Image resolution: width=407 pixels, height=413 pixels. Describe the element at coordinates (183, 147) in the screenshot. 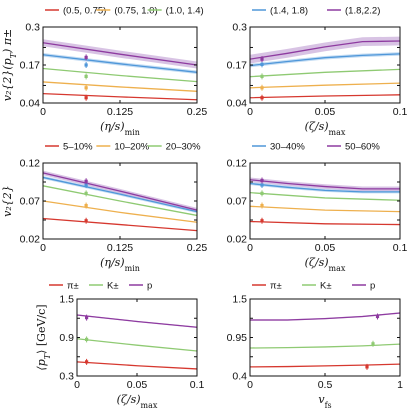

I see `legend-label: 20–30%` at that location.